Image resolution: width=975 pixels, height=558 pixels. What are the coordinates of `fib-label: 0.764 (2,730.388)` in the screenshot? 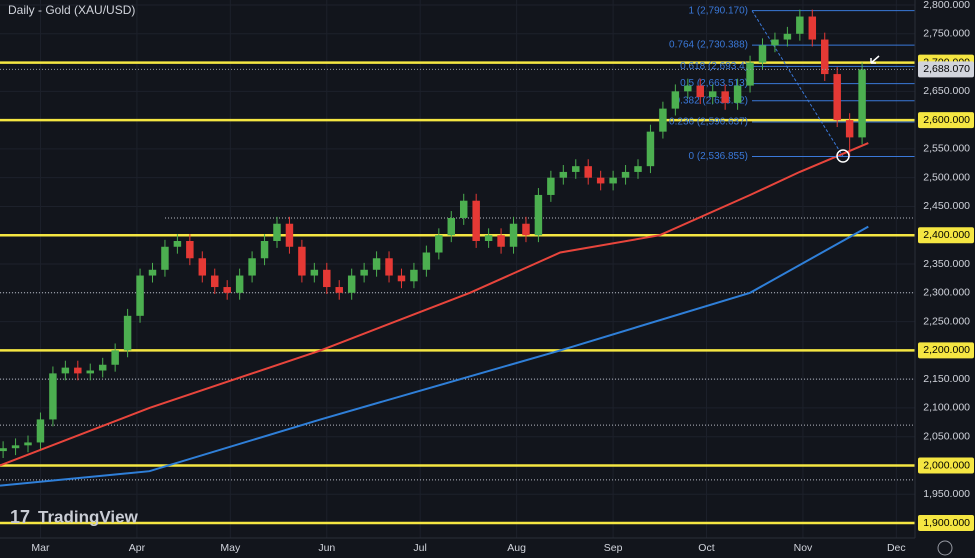 It's located at (708, 45).